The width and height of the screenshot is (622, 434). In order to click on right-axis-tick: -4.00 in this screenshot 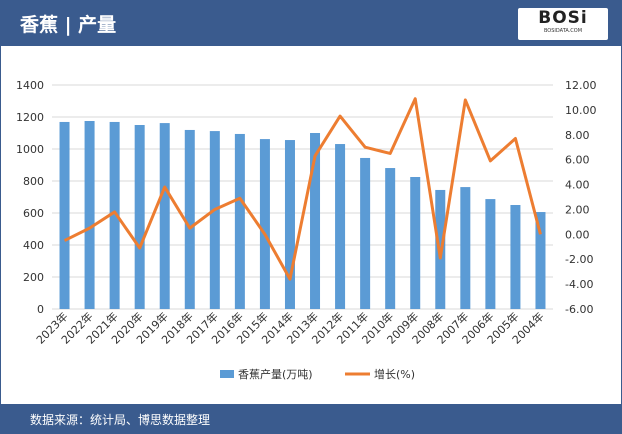, I will do `click(579, 284)`.